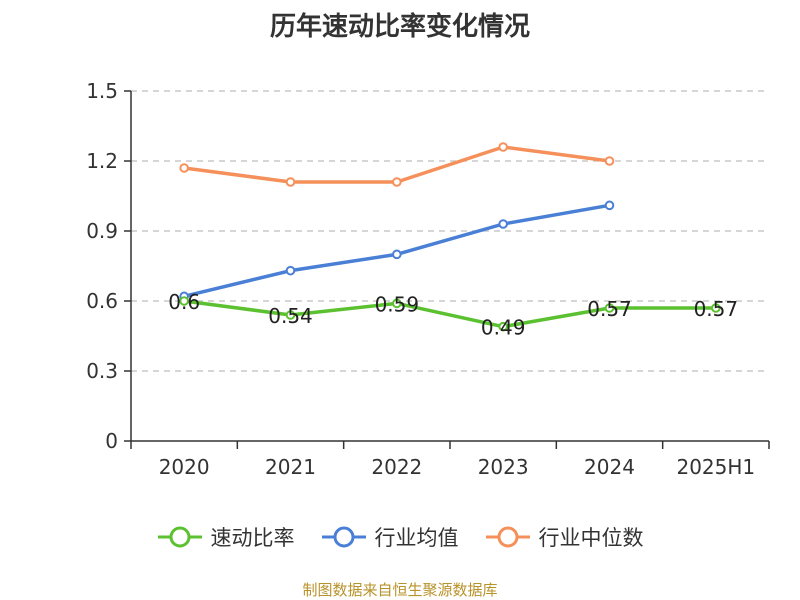  I want to click on y-tick-label: 0.3, so click(102, 371).